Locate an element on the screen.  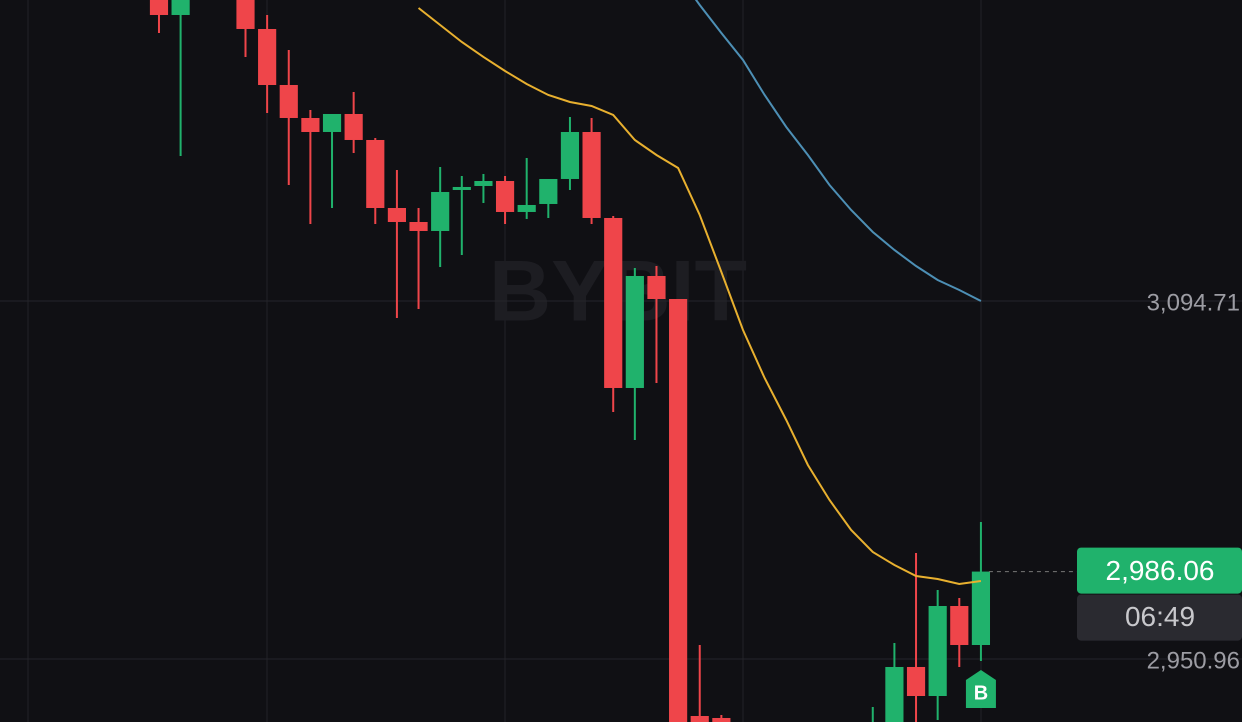
y-tick-label: 3,094.71 is located at coordinates (1193, 302).